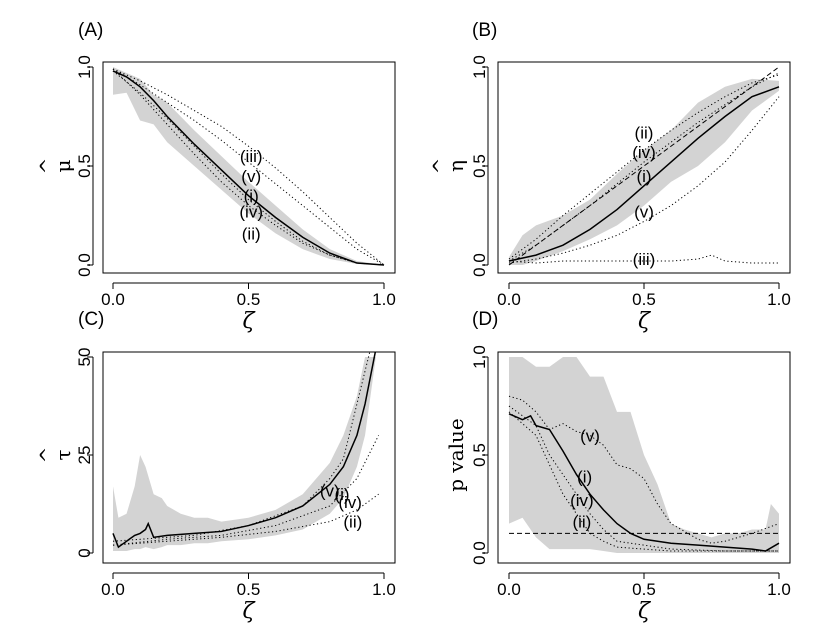 This screenshot has height=639, width=830. I want to click on y-axis-label: p value, so click(456, 455).